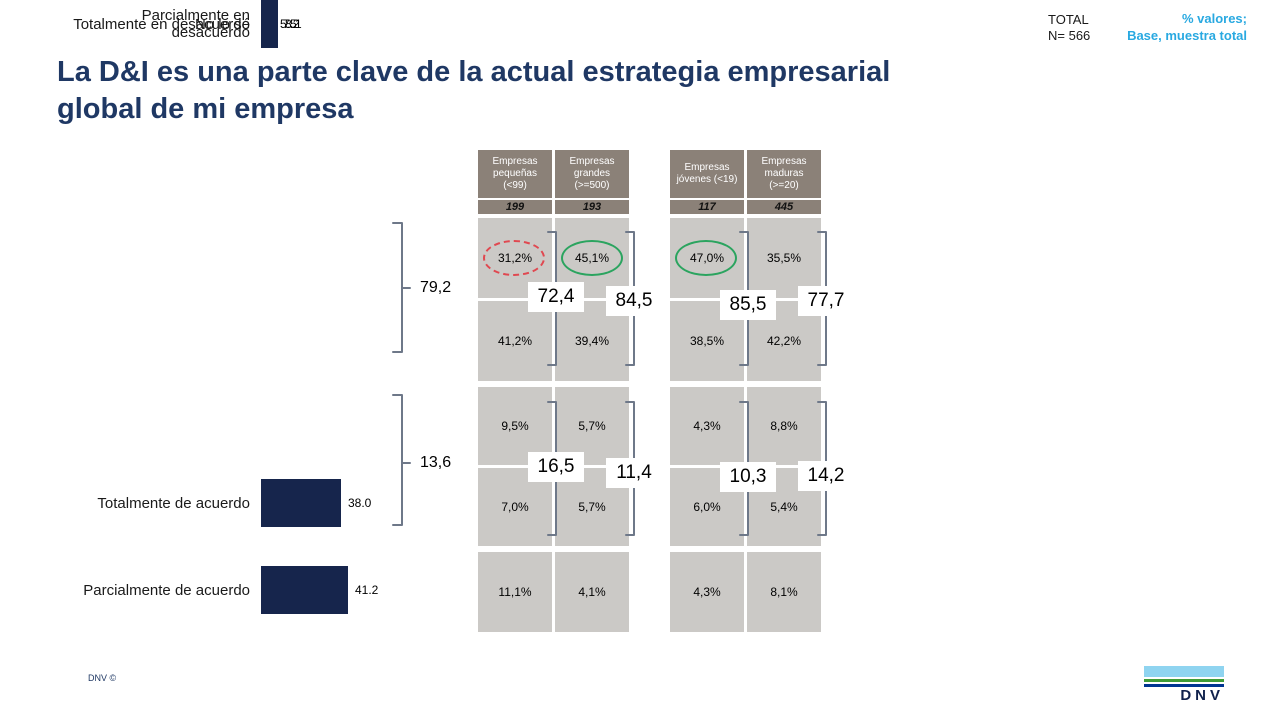 Image resolution: width=1280 pixels, height=720 pixels. I want to click on note-line2: Base, muestra total, so click(1187, 35).